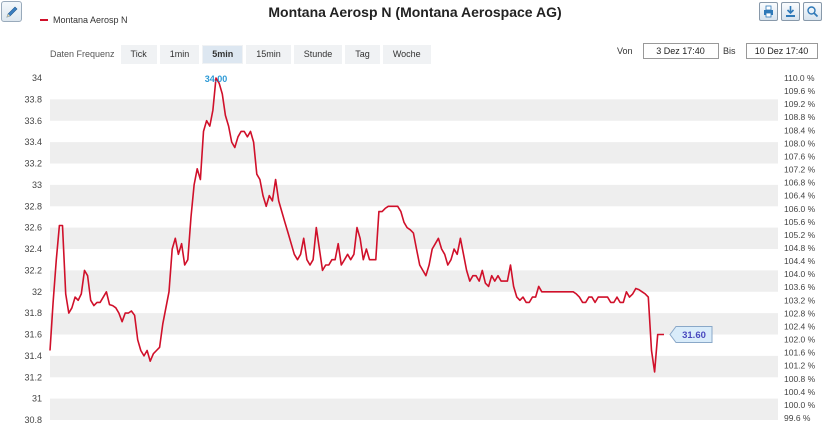 The width and height of the screenshot is (830, 435). I want to click on download-icon, so click(790, 11).